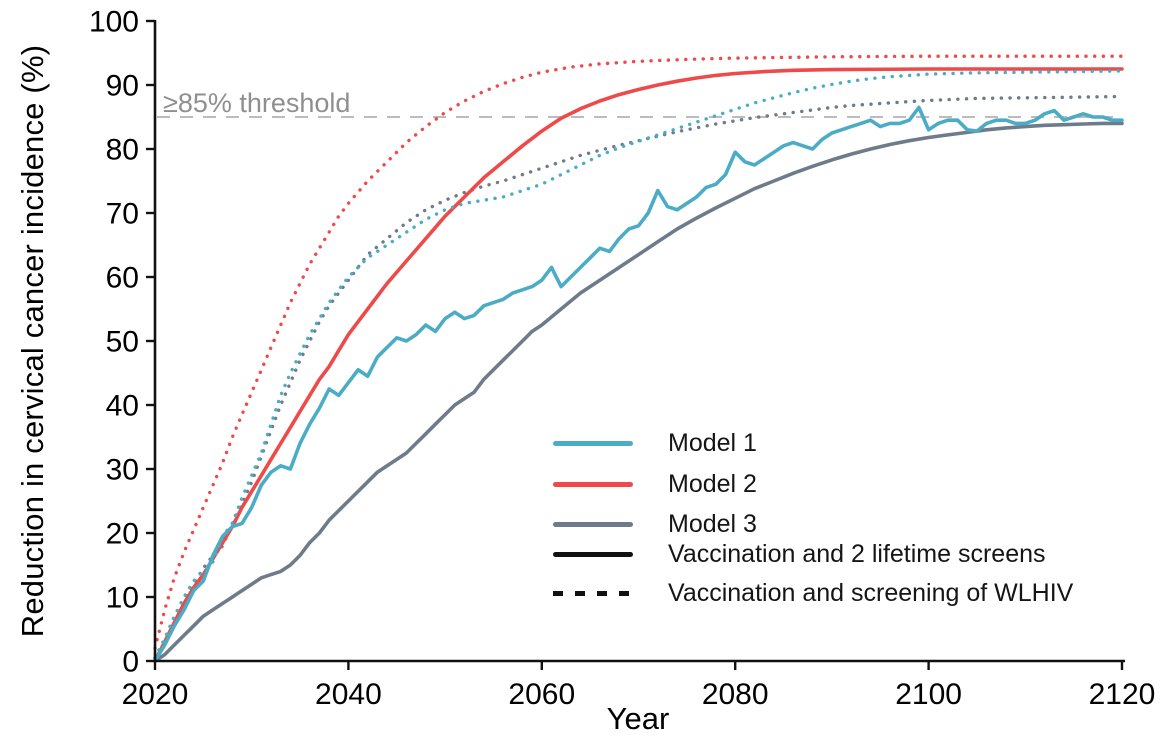 Image resolution: width=1173 pixels, height=738 pixels. I want to click on x-tick-label: 2060, so click(541, 694).